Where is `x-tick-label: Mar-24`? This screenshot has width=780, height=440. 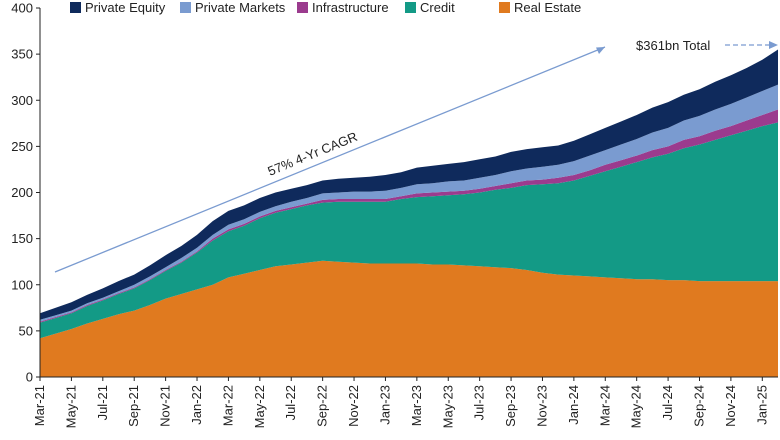
x-tick-label: Mar-24 is located at coordinates (604, 405).